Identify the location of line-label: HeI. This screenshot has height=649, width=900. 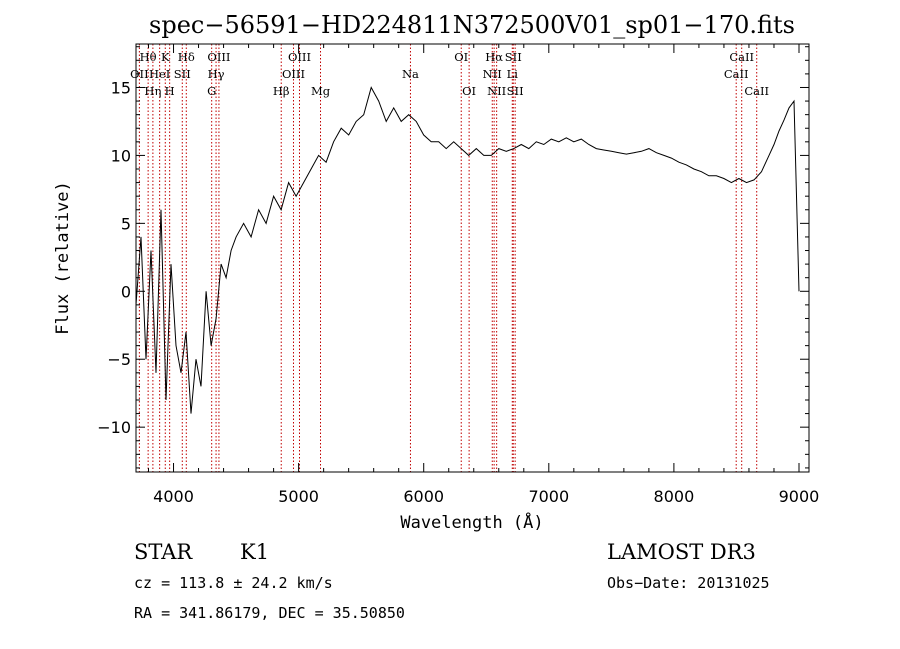
(159, 74).